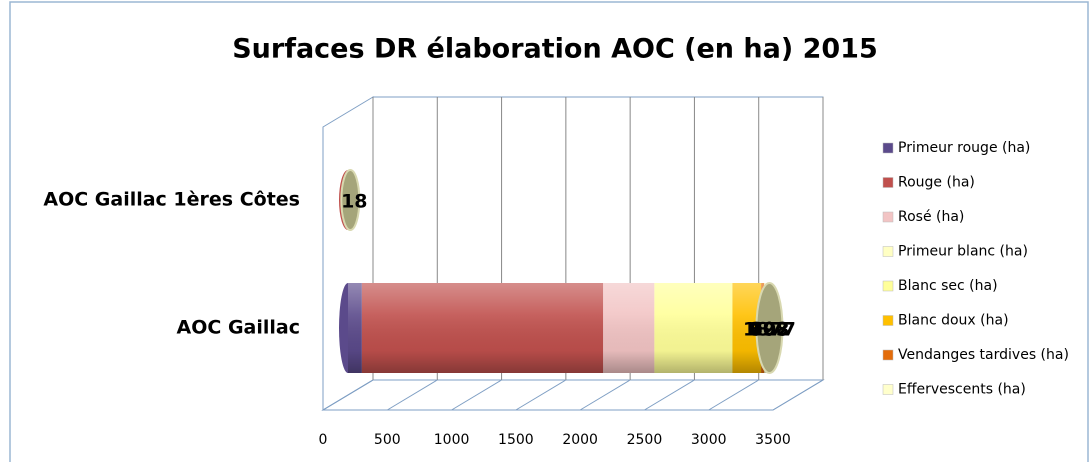 Image resolution: width=1092 pixels, height=462 pixels. Describe the element at coordinates (964, 148) in the screenshot. I see `legend-label: Primeur rouge (ha)` at that location.